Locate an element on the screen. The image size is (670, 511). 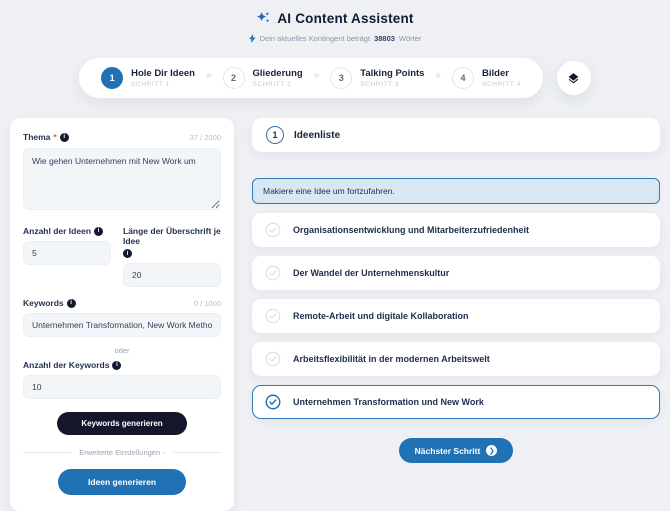
oder-label: oder is located at coordinates (122, 350).